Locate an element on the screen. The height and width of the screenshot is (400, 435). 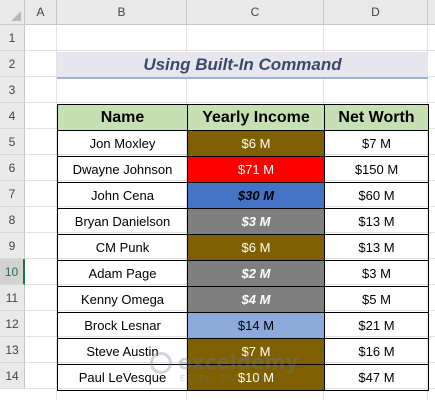
sheet-title: Using Built-In Command is located at coordinates (242, 65).